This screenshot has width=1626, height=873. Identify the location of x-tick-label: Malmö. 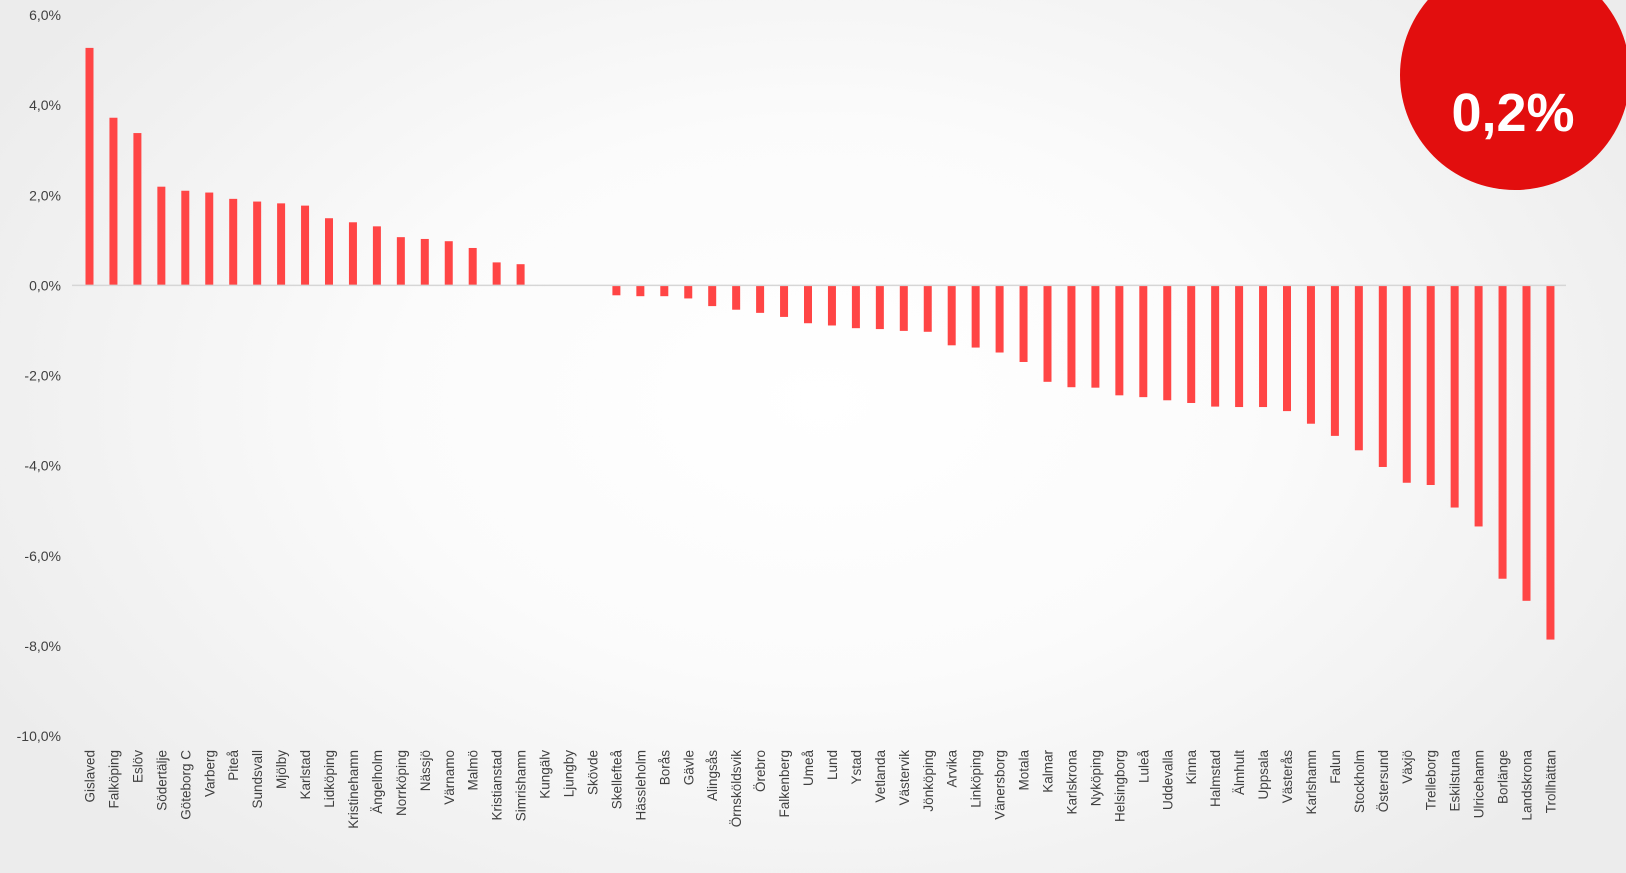
(473, 770).